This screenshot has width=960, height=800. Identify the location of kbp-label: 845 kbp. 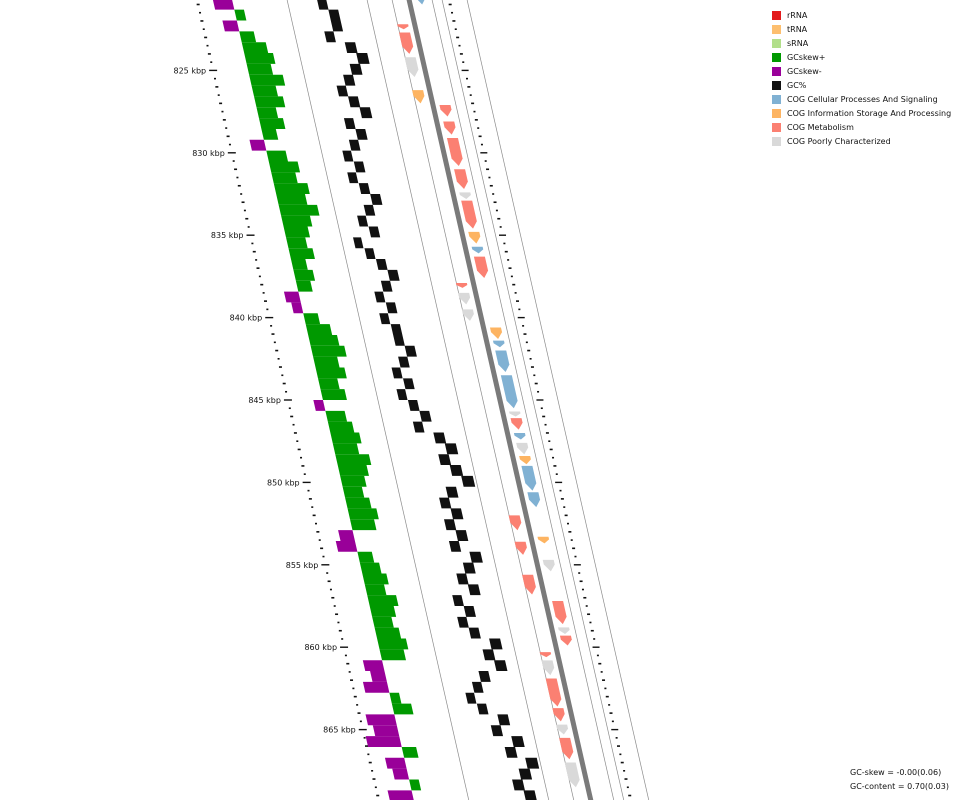
(264, 400).